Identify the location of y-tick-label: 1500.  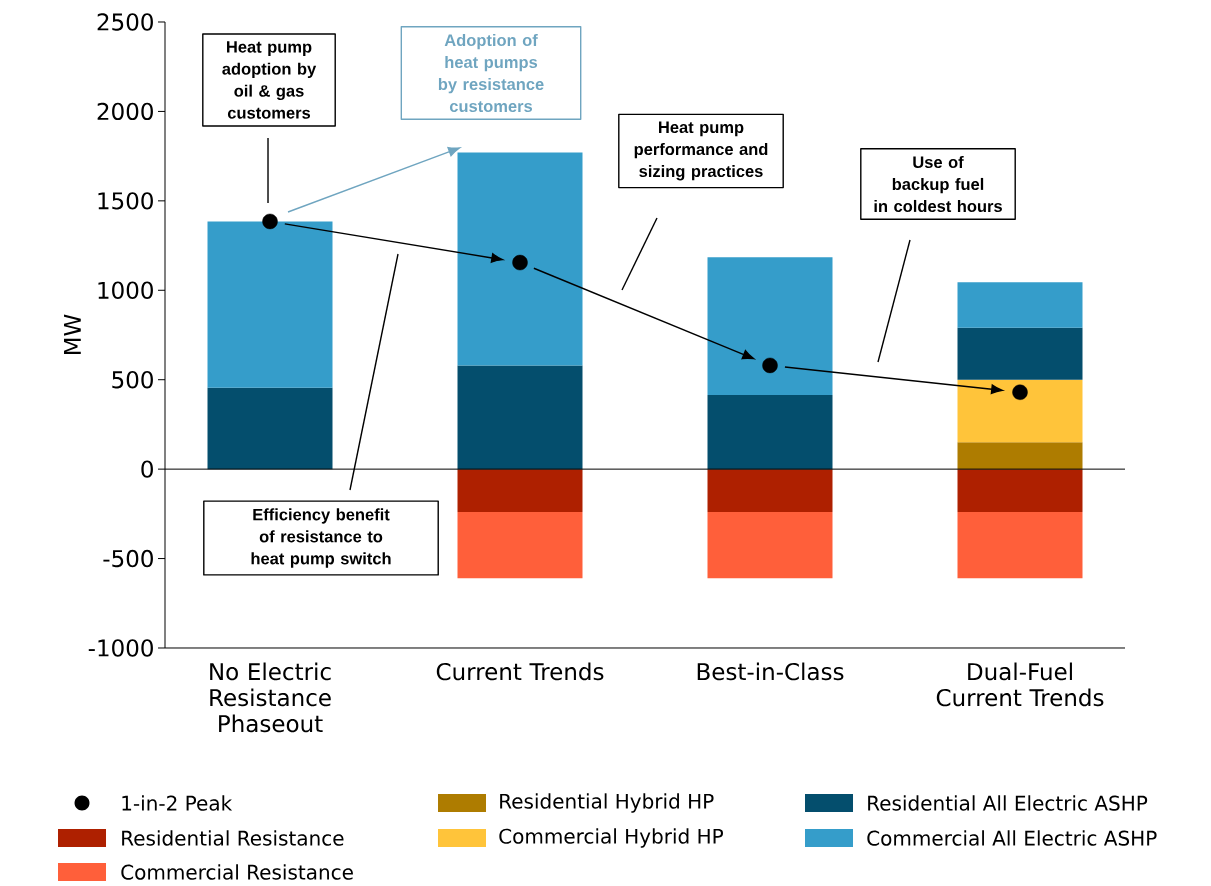
(125, 201).